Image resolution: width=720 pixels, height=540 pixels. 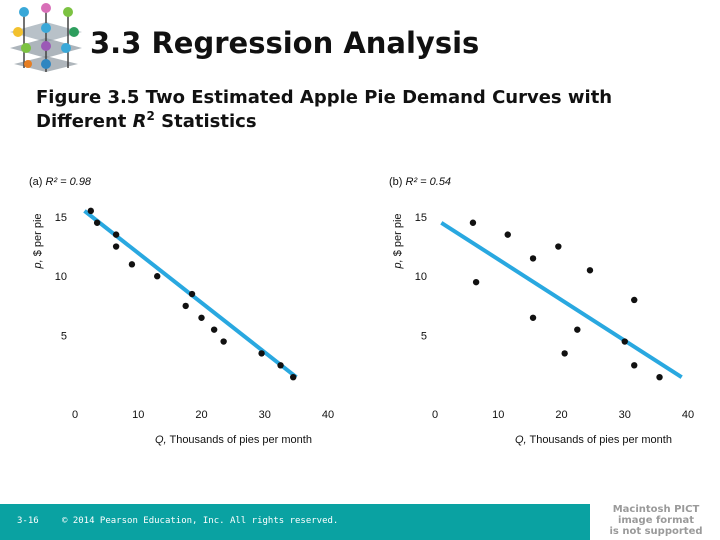 I want to click on r2-text: R² = 0.54, so click(x=429, y=182).